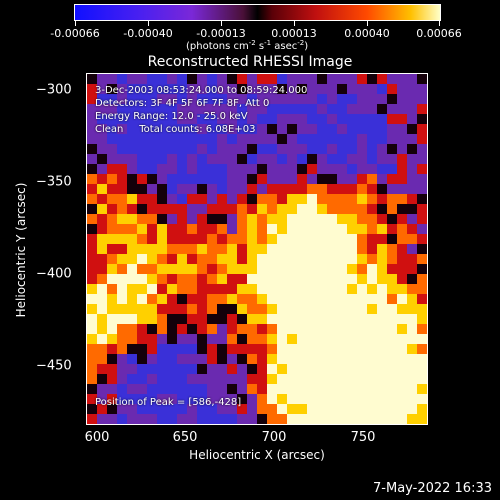 Image resolution: width=500 pixels, height=500 pixels. What do you see at coordinates (54, 274) in the screenshot?
I see `y-tick-label: −400` at bounding box center [54, 274].